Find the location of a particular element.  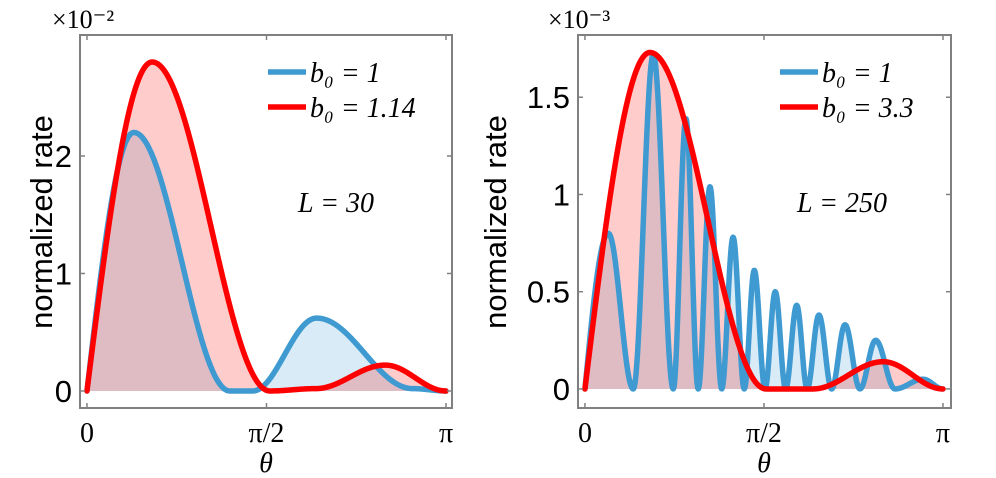

y-tick-label: 1.5 is located at coordinates (548, 97).